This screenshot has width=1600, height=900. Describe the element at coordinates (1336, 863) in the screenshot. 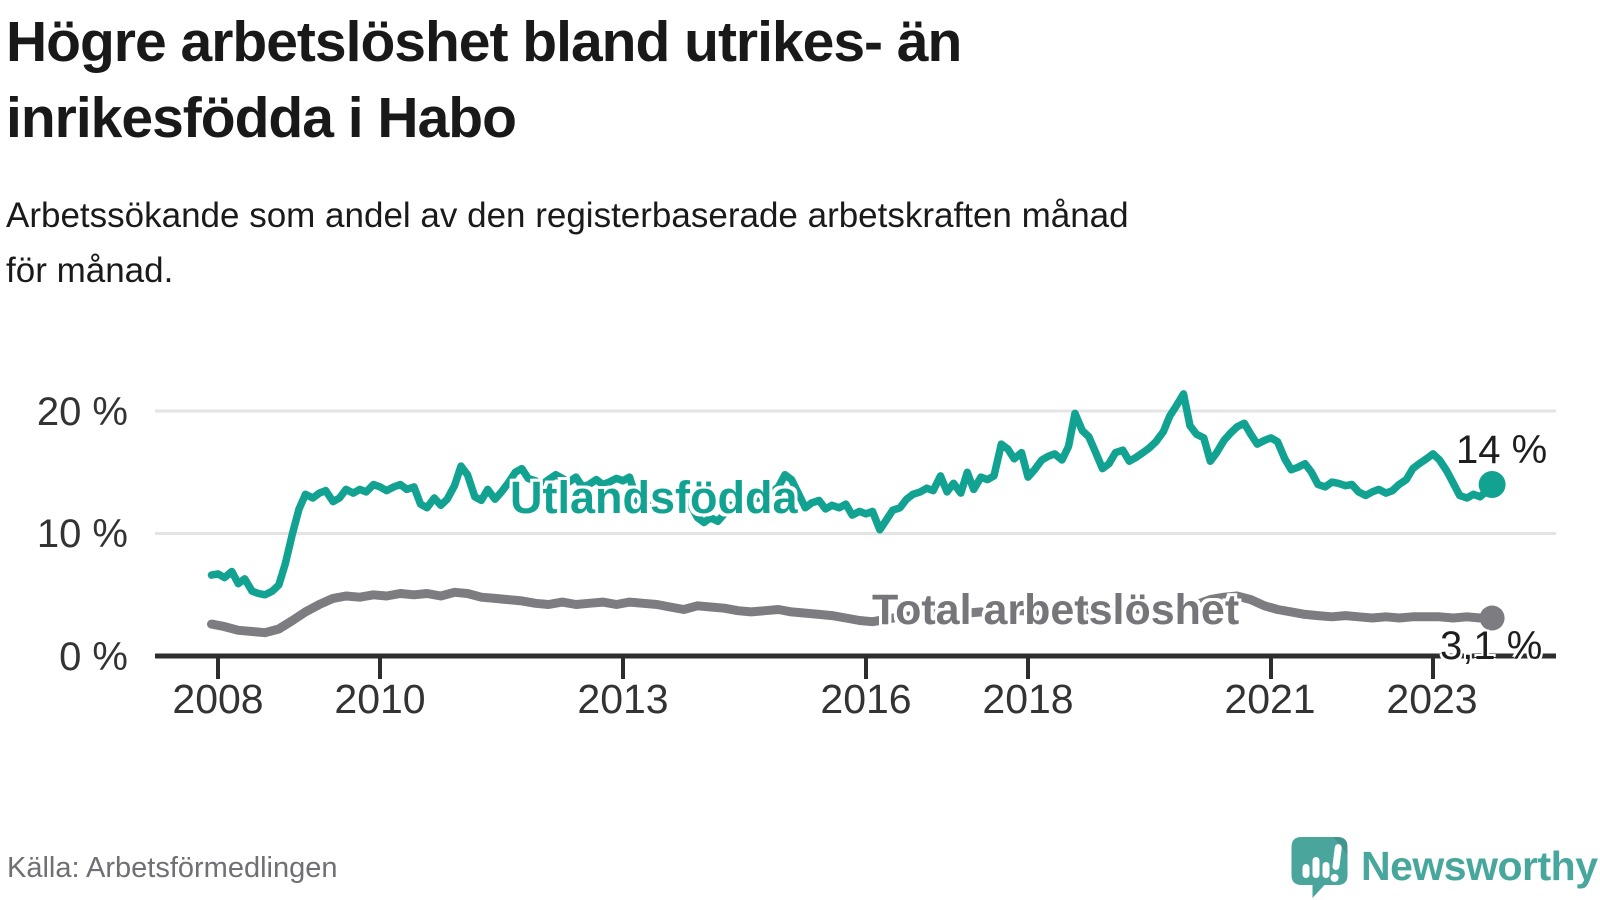

I see `exclamation-glyph` at that location.